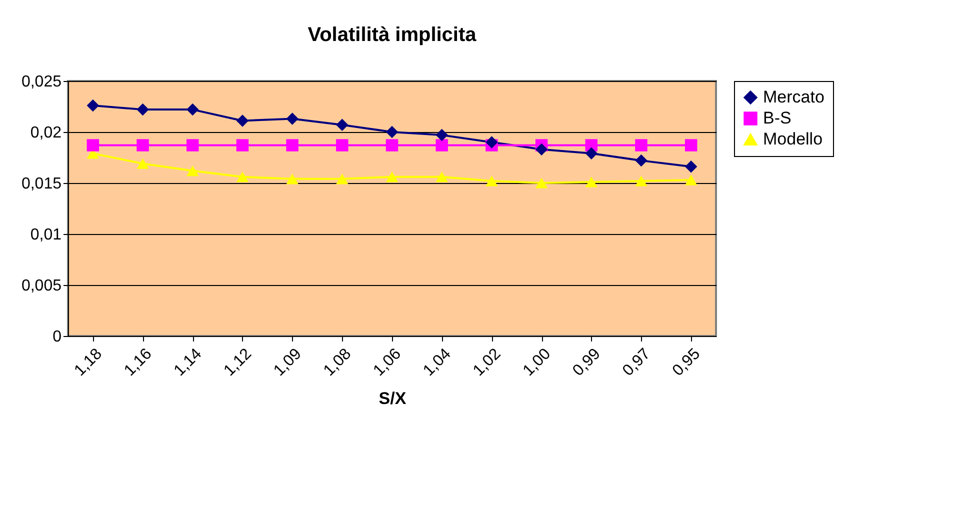 This screenshot has height=517, width=953. What do you see at coordinates (46, 235) in the screenshot?
I see `y-tick-label: 0,01` at bounding box center [46, 235].